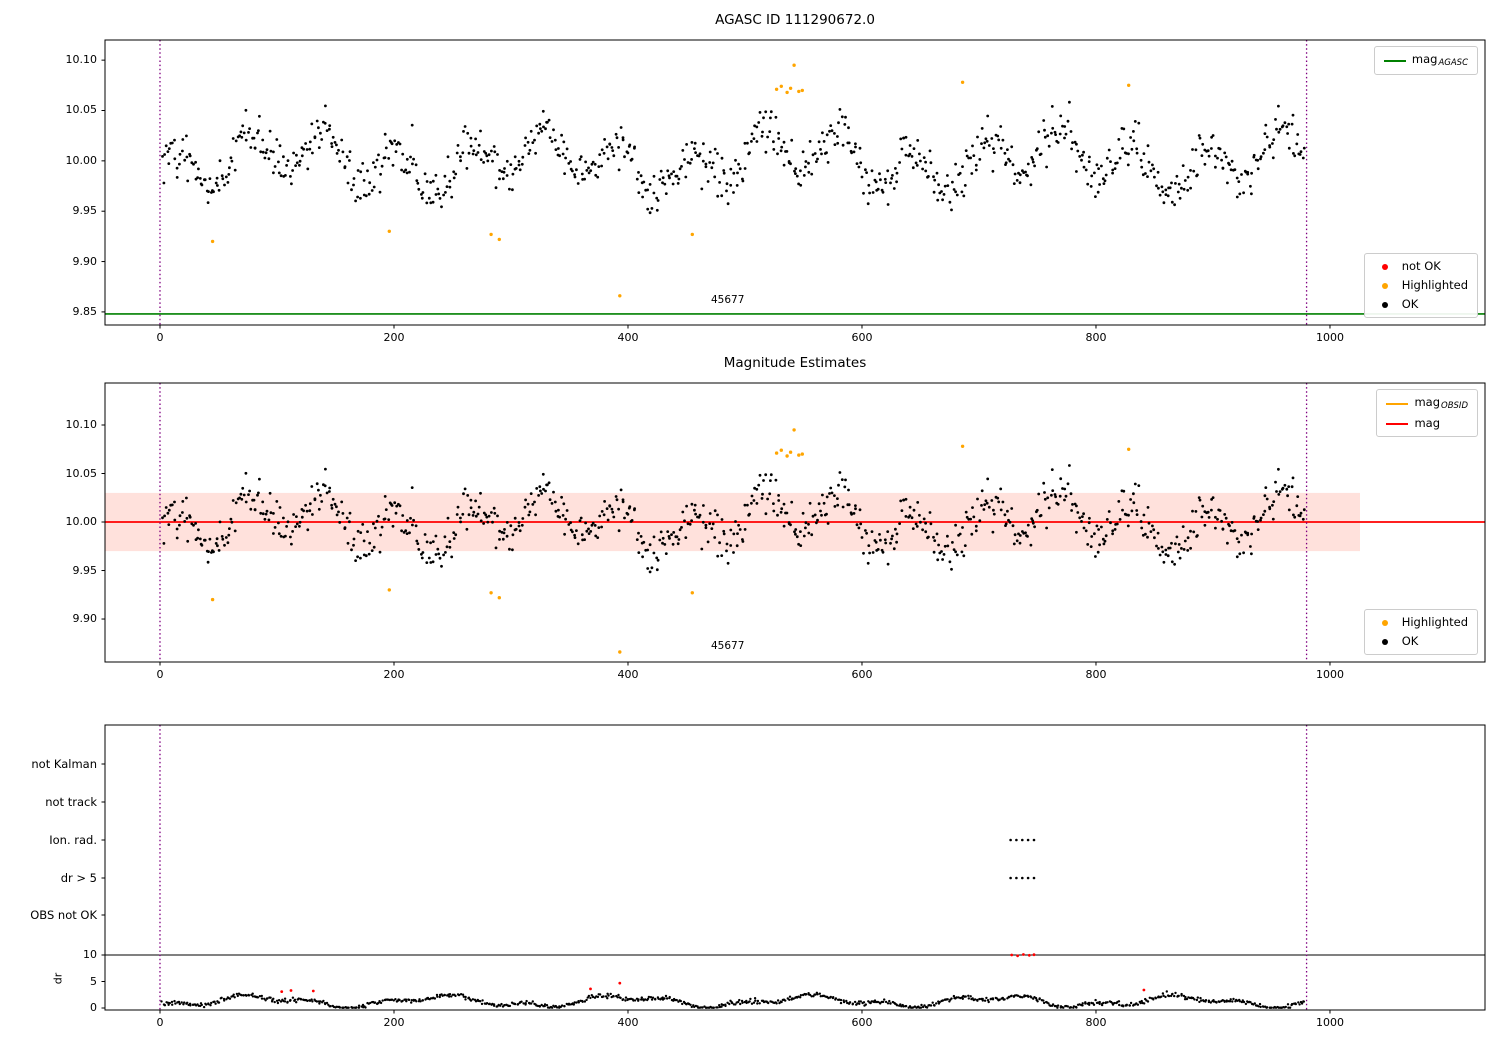 Image resolution: width=1500 pixels, height=1050 pixels. I want to click on dr-tick-label: 0, so click(93, 1007).